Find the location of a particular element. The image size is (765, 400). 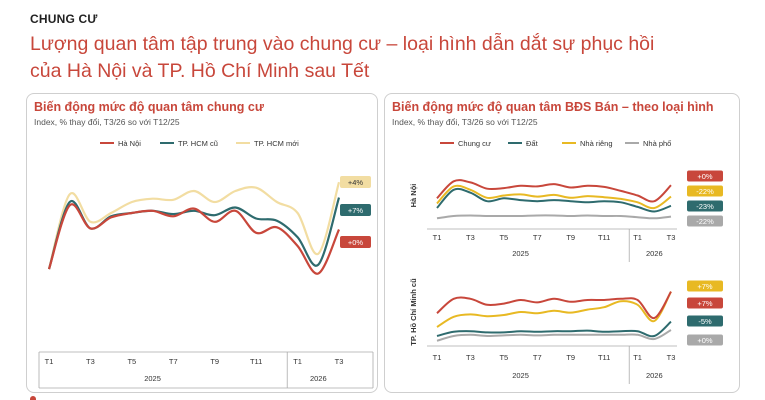

legend-label: TP. HCM cũ is located at coordinates (198, 143).